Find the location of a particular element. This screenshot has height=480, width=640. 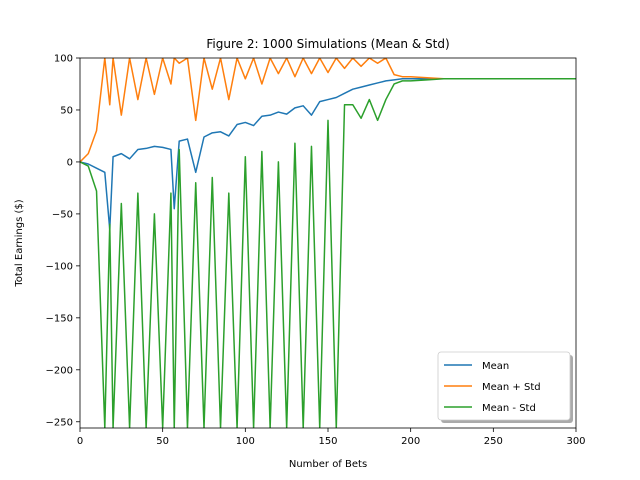

y-tick-label: −50 is located at coordinates (62, 214).